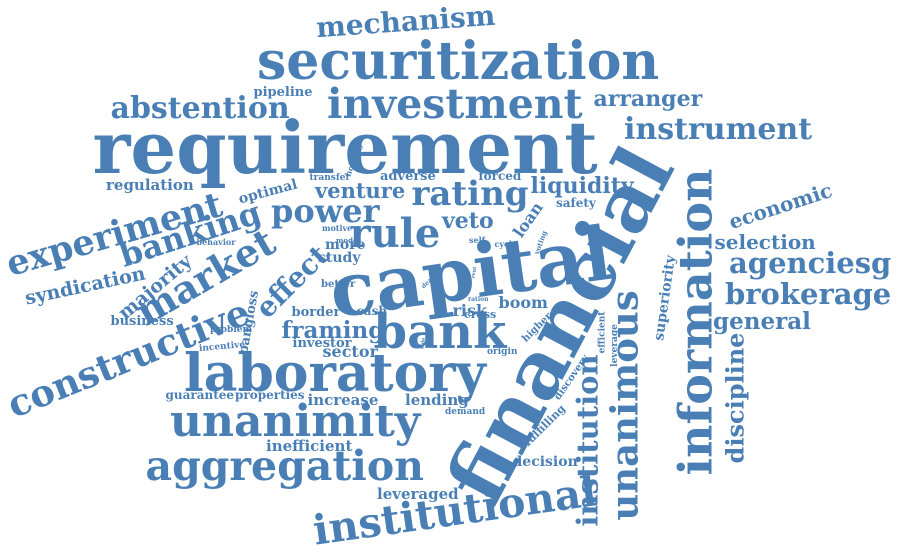  What do you see at coordinates (270, 395) in the screenshot?
I see `word-properties: properties` at bounding box center [270, 395].